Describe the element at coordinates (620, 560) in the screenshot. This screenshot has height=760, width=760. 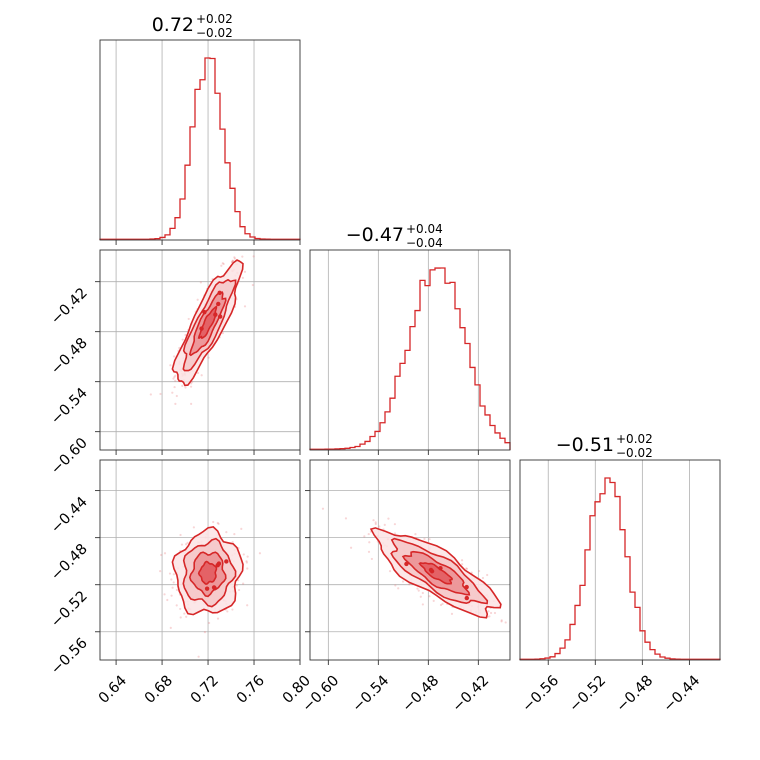
I see `panel-frame-p3` at that location.